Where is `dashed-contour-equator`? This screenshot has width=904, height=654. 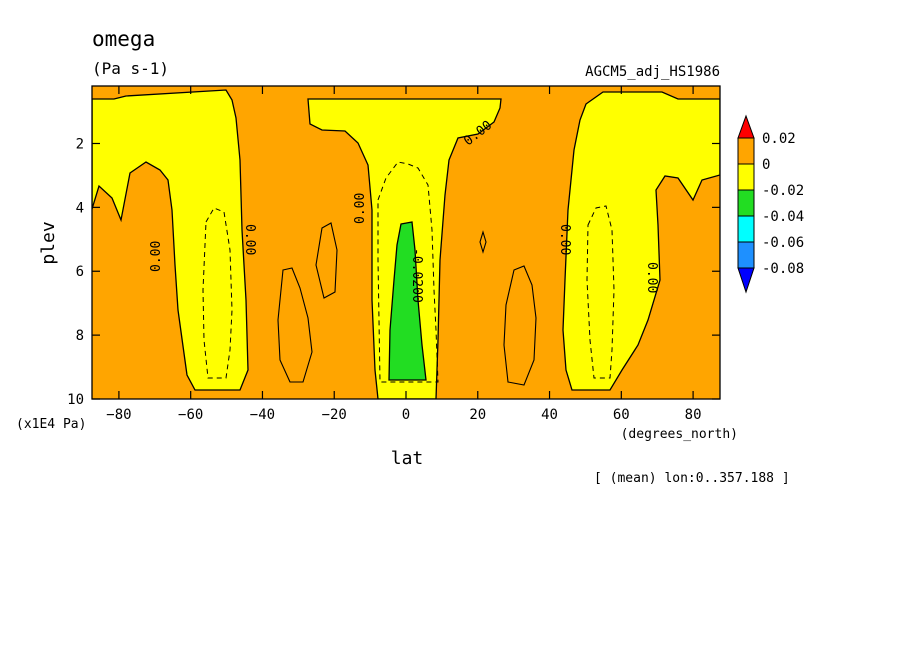 dashed-contour-equator is located at coordinates (408, 272).